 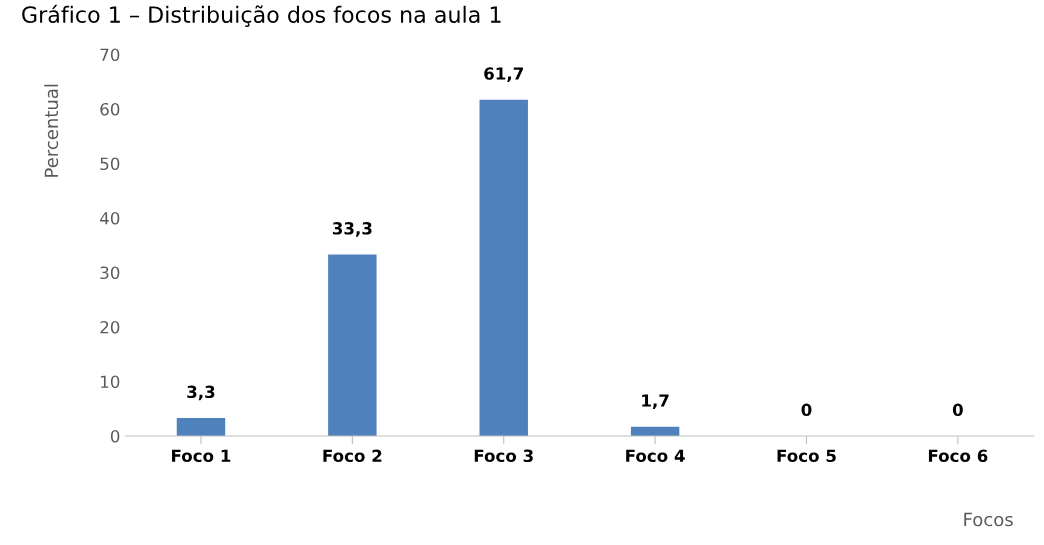 What do you see at coordinates (988, 519) in the screenshot?
I see `x-axis-title: Focos` at bounding box center [988, 519].